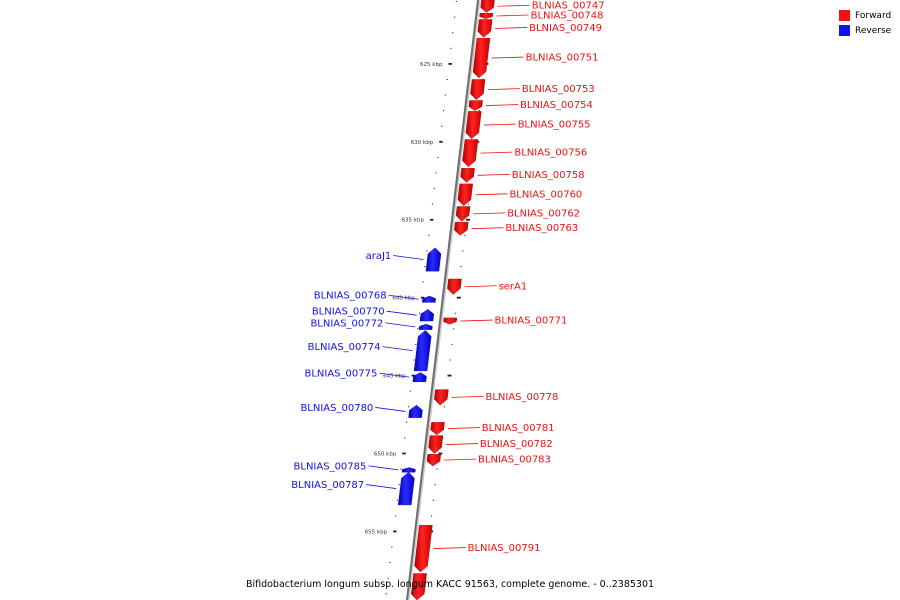 The image size is (900, 600). What do you see at coordinates (454, 286) in the screenshot?
I see `gene-sera1` at bounding box center [454, 286].